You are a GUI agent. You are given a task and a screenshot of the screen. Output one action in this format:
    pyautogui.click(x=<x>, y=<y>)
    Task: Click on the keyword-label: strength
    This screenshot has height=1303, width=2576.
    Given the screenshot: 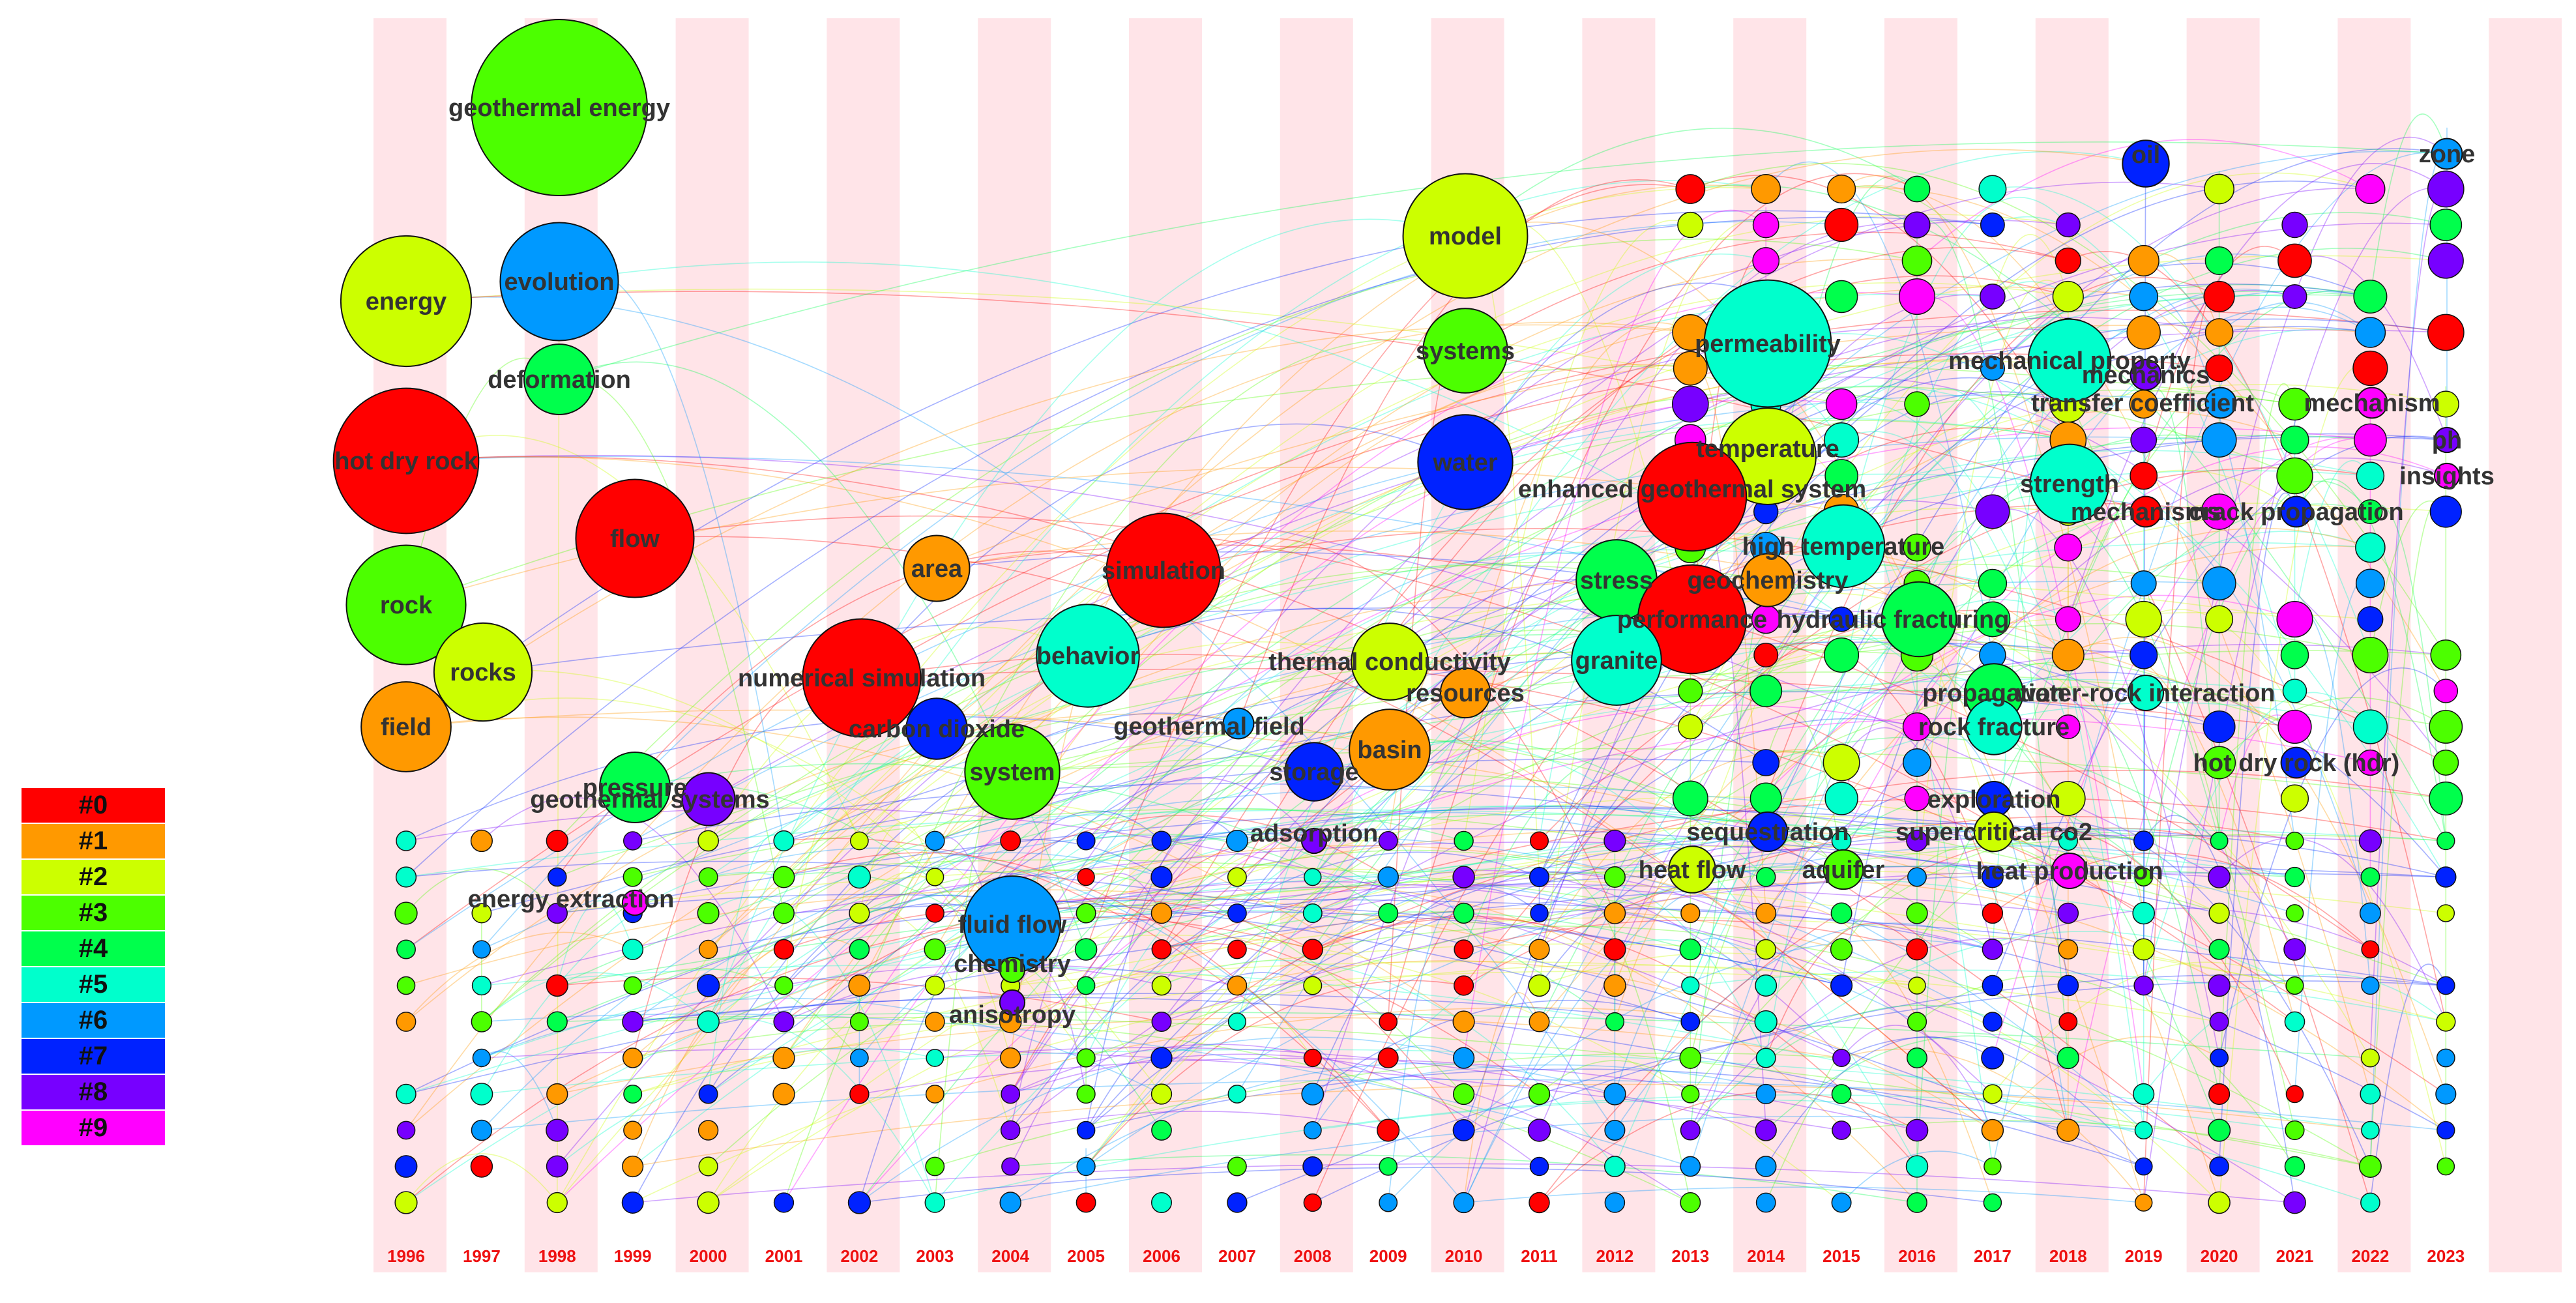 What is the action you would take?
    pyautogui.click(x=2069, y=485)
    